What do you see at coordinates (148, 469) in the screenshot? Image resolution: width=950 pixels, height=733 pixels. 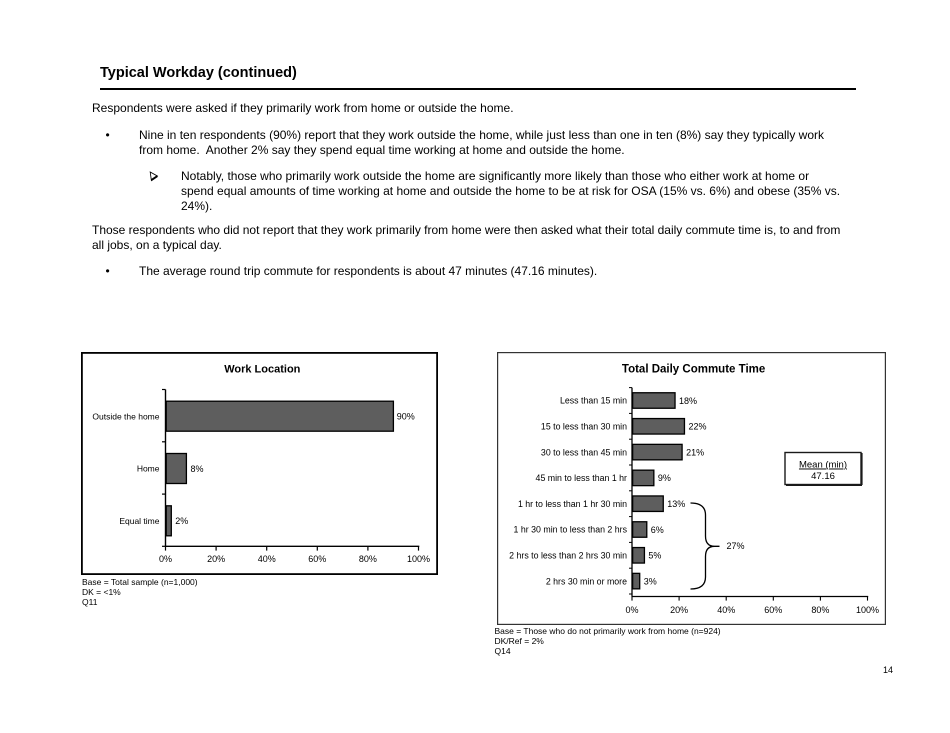 I see `svg-text: Home` at bounding box center [148, 469].